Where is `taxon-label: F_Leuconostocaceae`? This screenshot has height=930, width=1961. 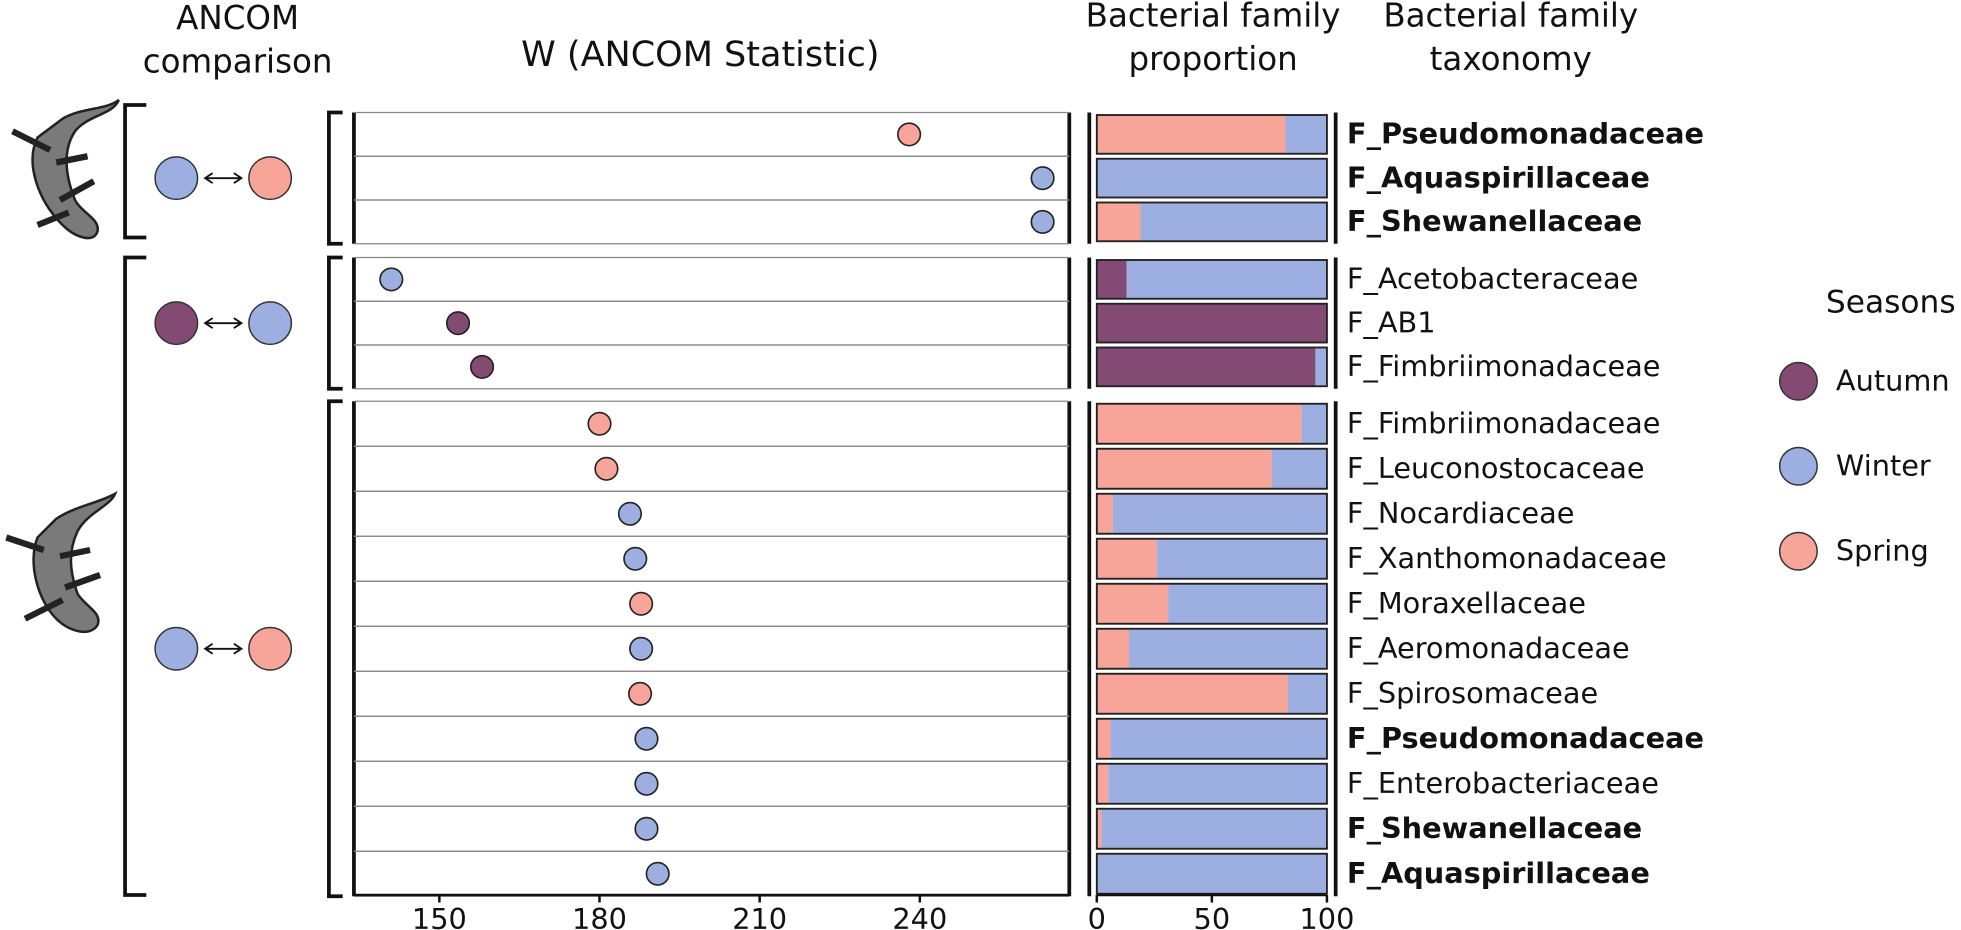
taxon-label: F_Leuconostocaceae is located at coordinates (1496, 468).